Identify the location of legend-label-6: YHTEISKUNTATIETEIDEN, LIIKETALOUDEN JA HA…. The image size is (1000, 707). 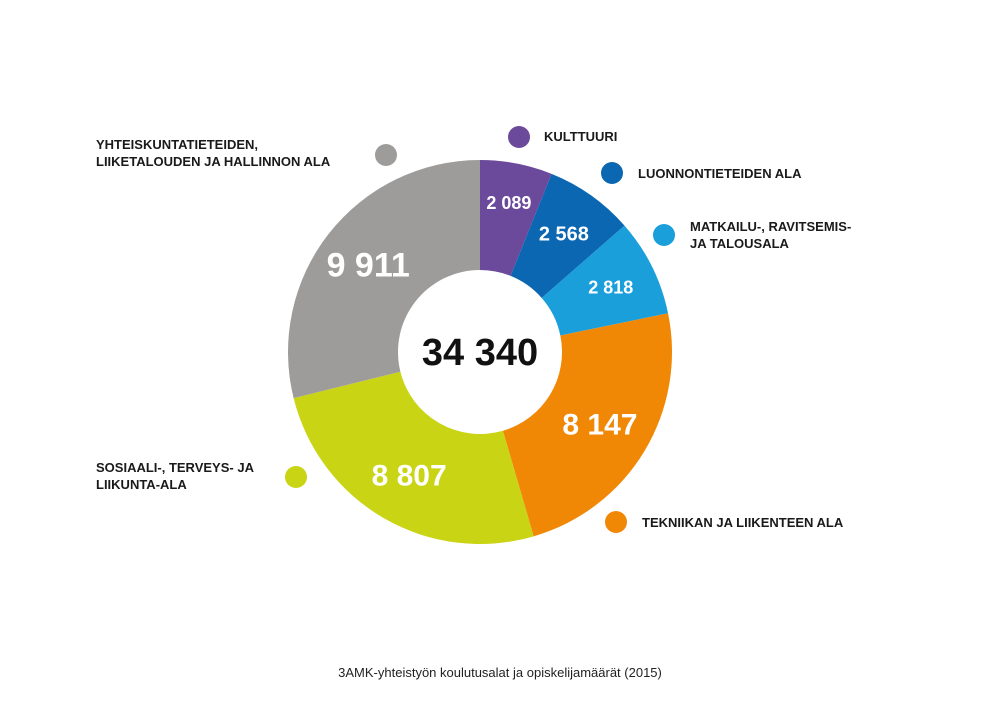
(213, 153).